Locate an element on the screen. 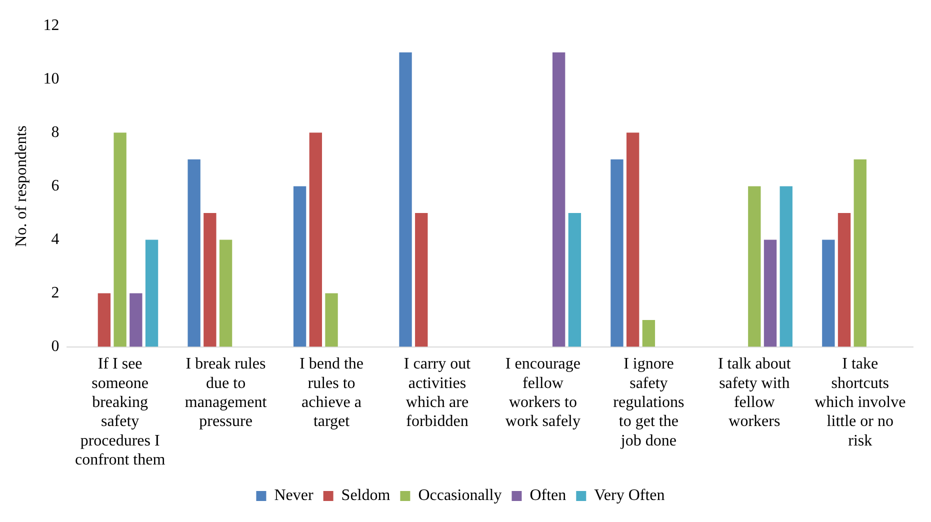  y-tick-label: 8 is located at coordinates (55, 132).